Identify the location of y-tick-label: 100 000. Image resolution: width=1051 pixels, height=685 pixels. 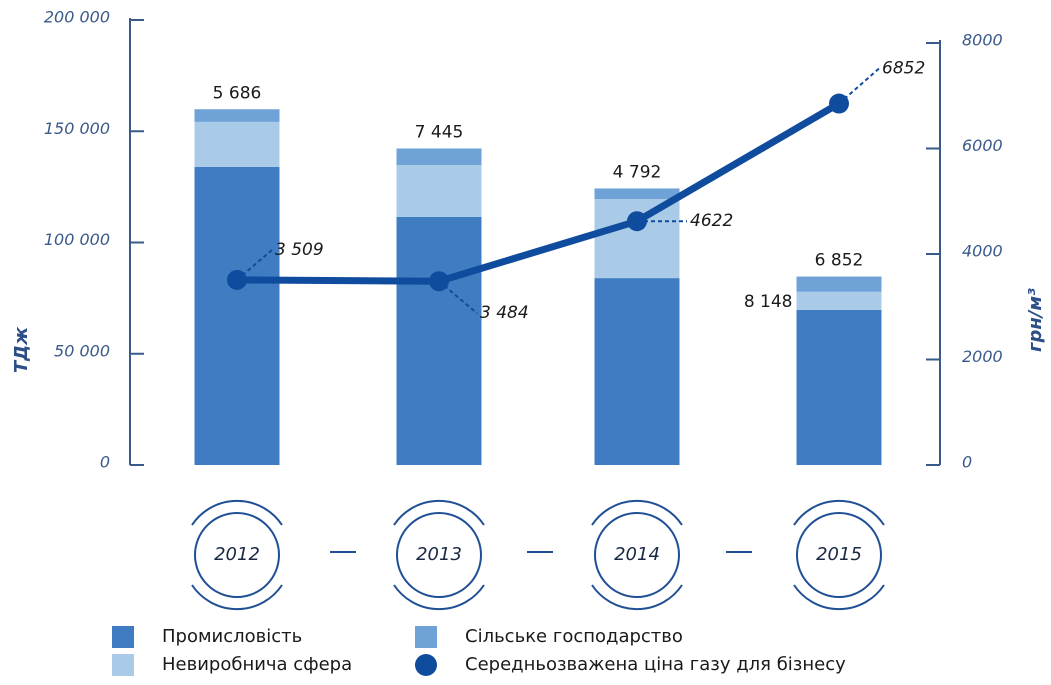
(77, 239).